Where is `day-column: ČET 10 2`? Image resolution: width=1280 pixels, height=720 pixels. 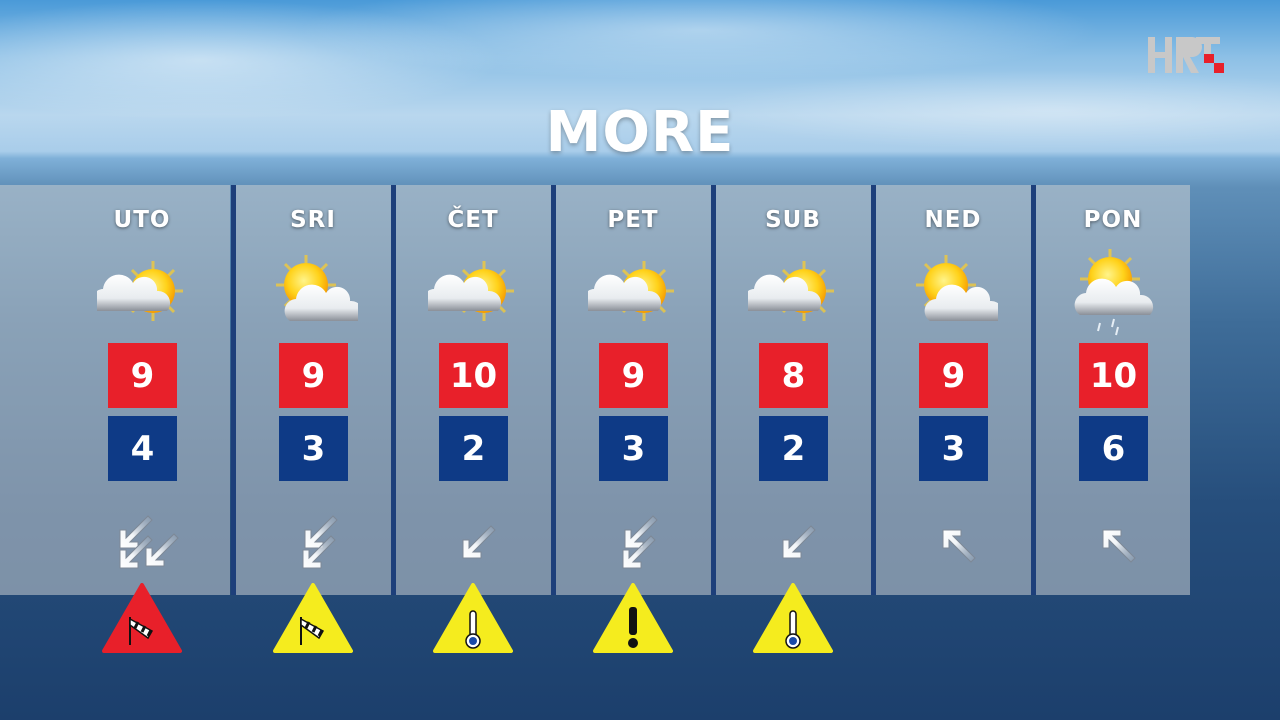 day-column: ČET 10 2 is located at coordinates (473, 425).